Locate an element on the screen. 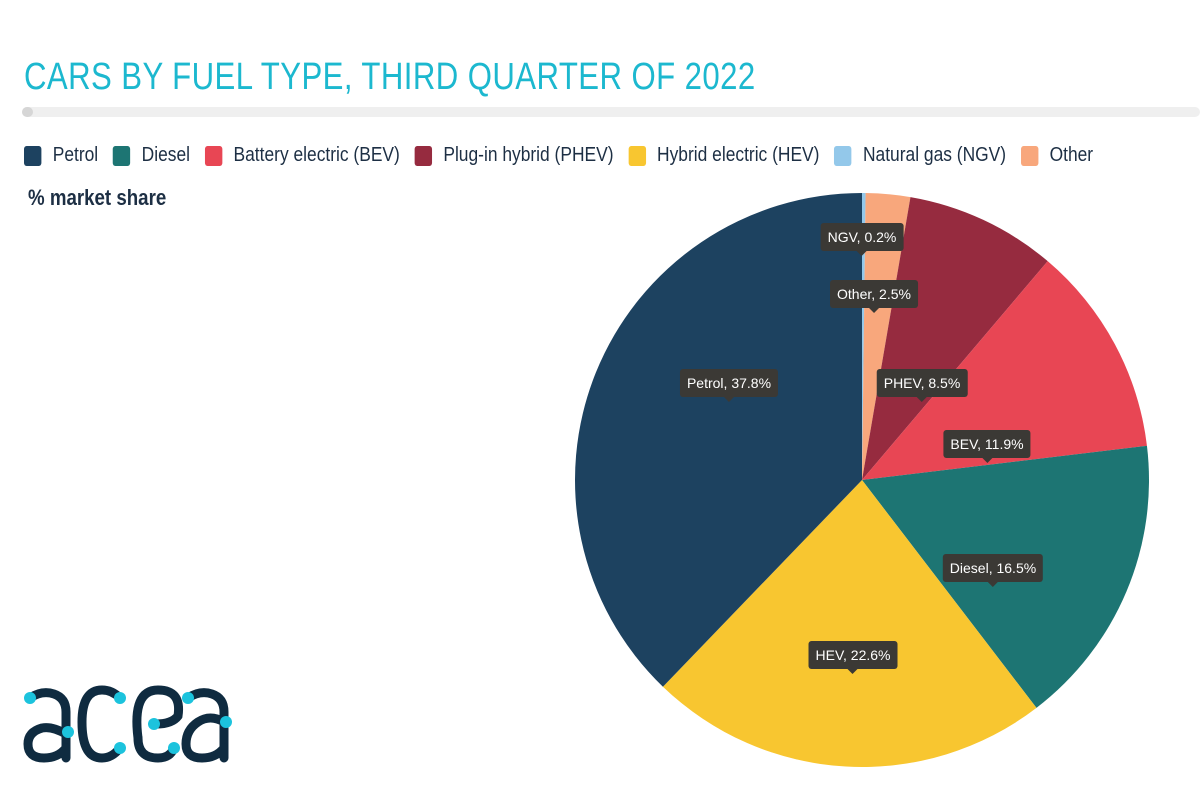  legend-label: Natural gas (NGV) is located at coordinates (934, 155).